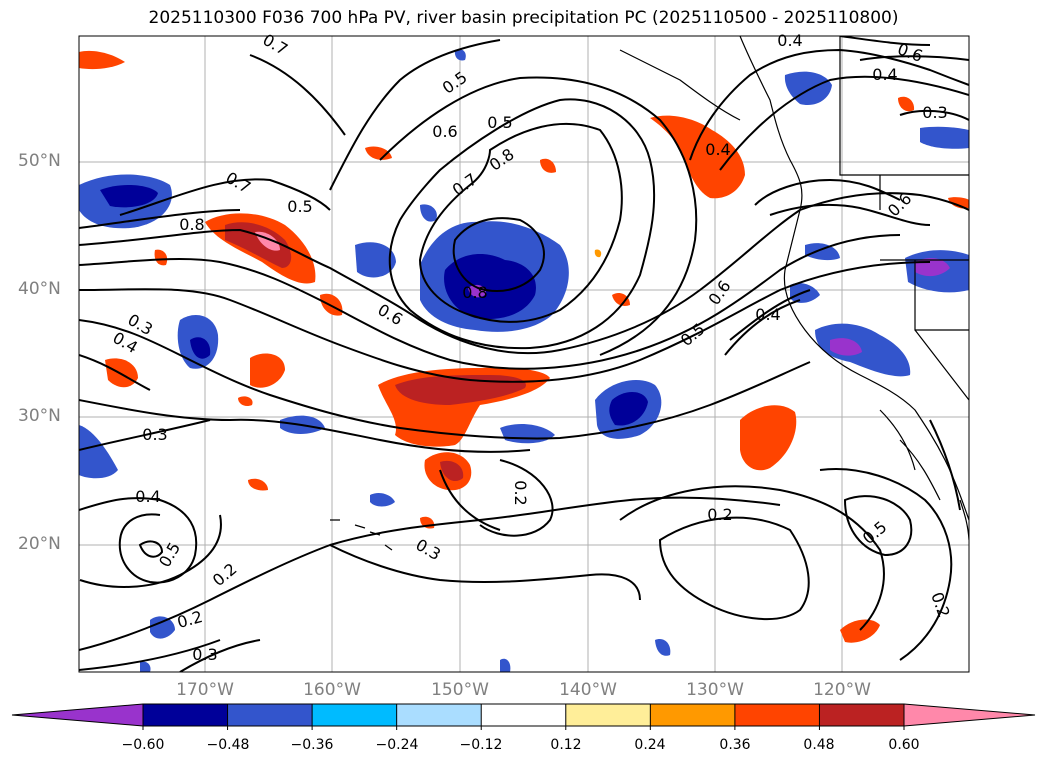 The image size is (1047, 765). What do you see at coordinates (588, 690) in the screenshot?
I see `lon-label-140w: 140°W` at bounding box center [588, 690].